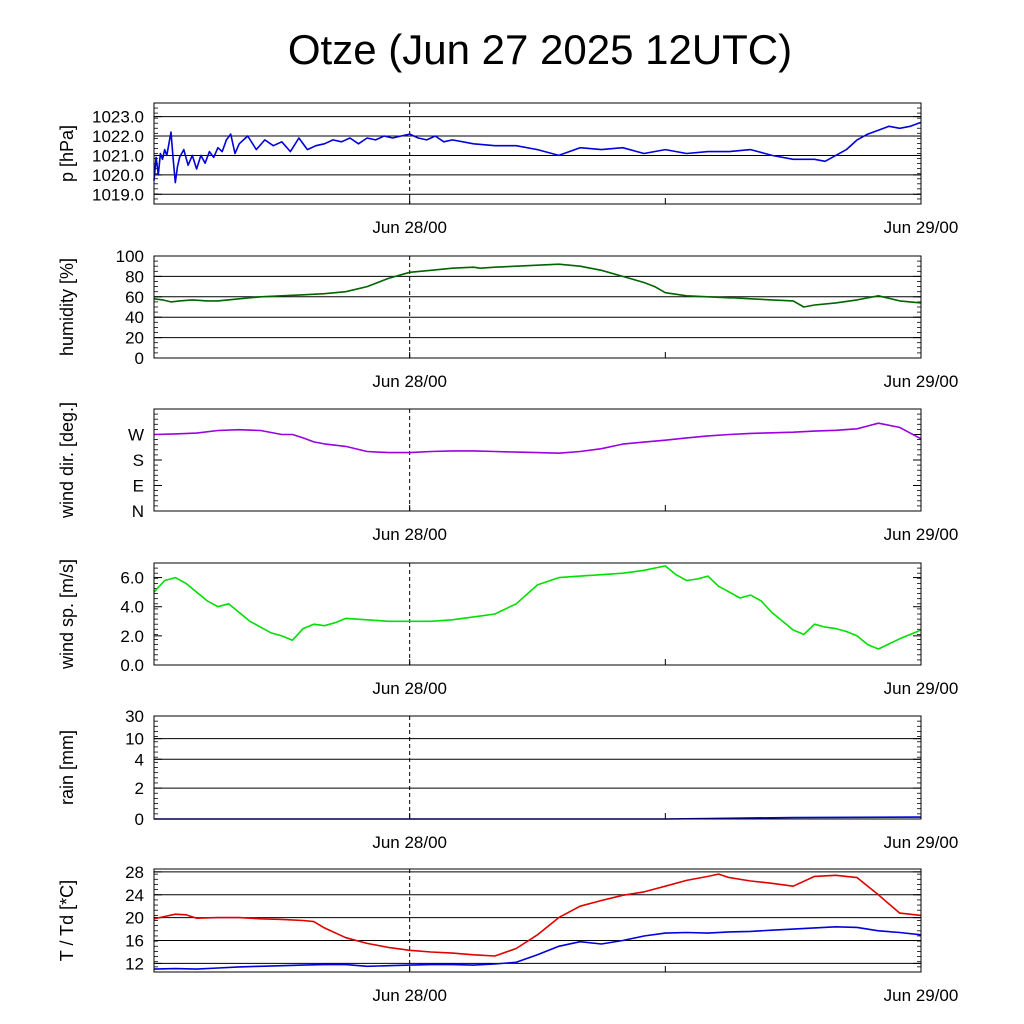 This screenshot has height=1024, width=1024. I want to click on y-tick-label: N, so click(138, 511).